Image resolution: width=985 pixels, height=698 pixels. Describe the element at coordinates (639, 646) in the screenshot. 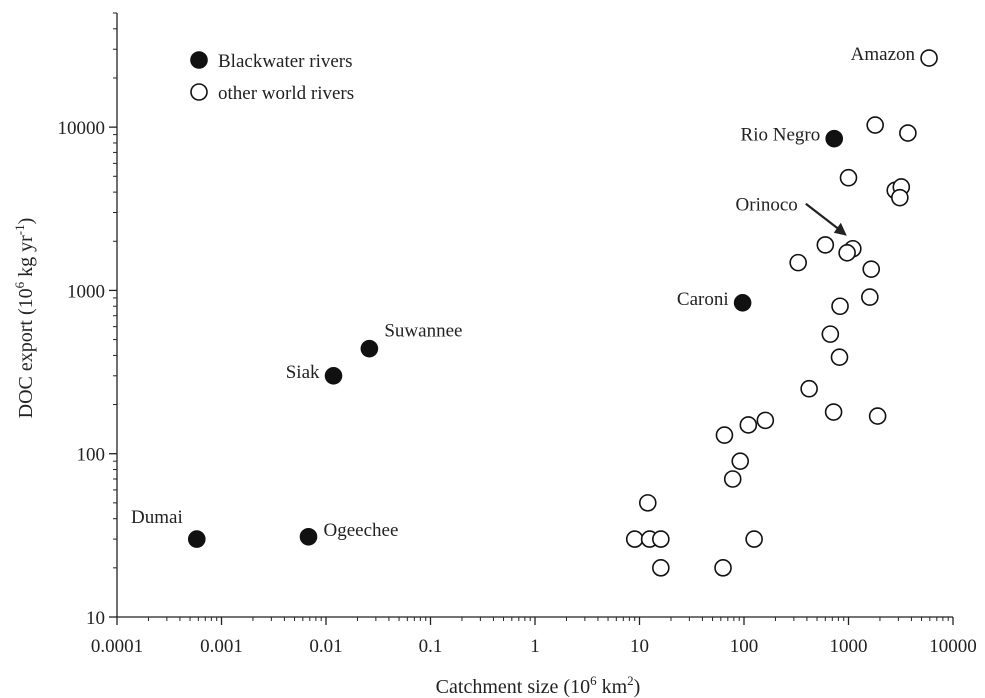

I see `x-tick-label: 10` at that location.